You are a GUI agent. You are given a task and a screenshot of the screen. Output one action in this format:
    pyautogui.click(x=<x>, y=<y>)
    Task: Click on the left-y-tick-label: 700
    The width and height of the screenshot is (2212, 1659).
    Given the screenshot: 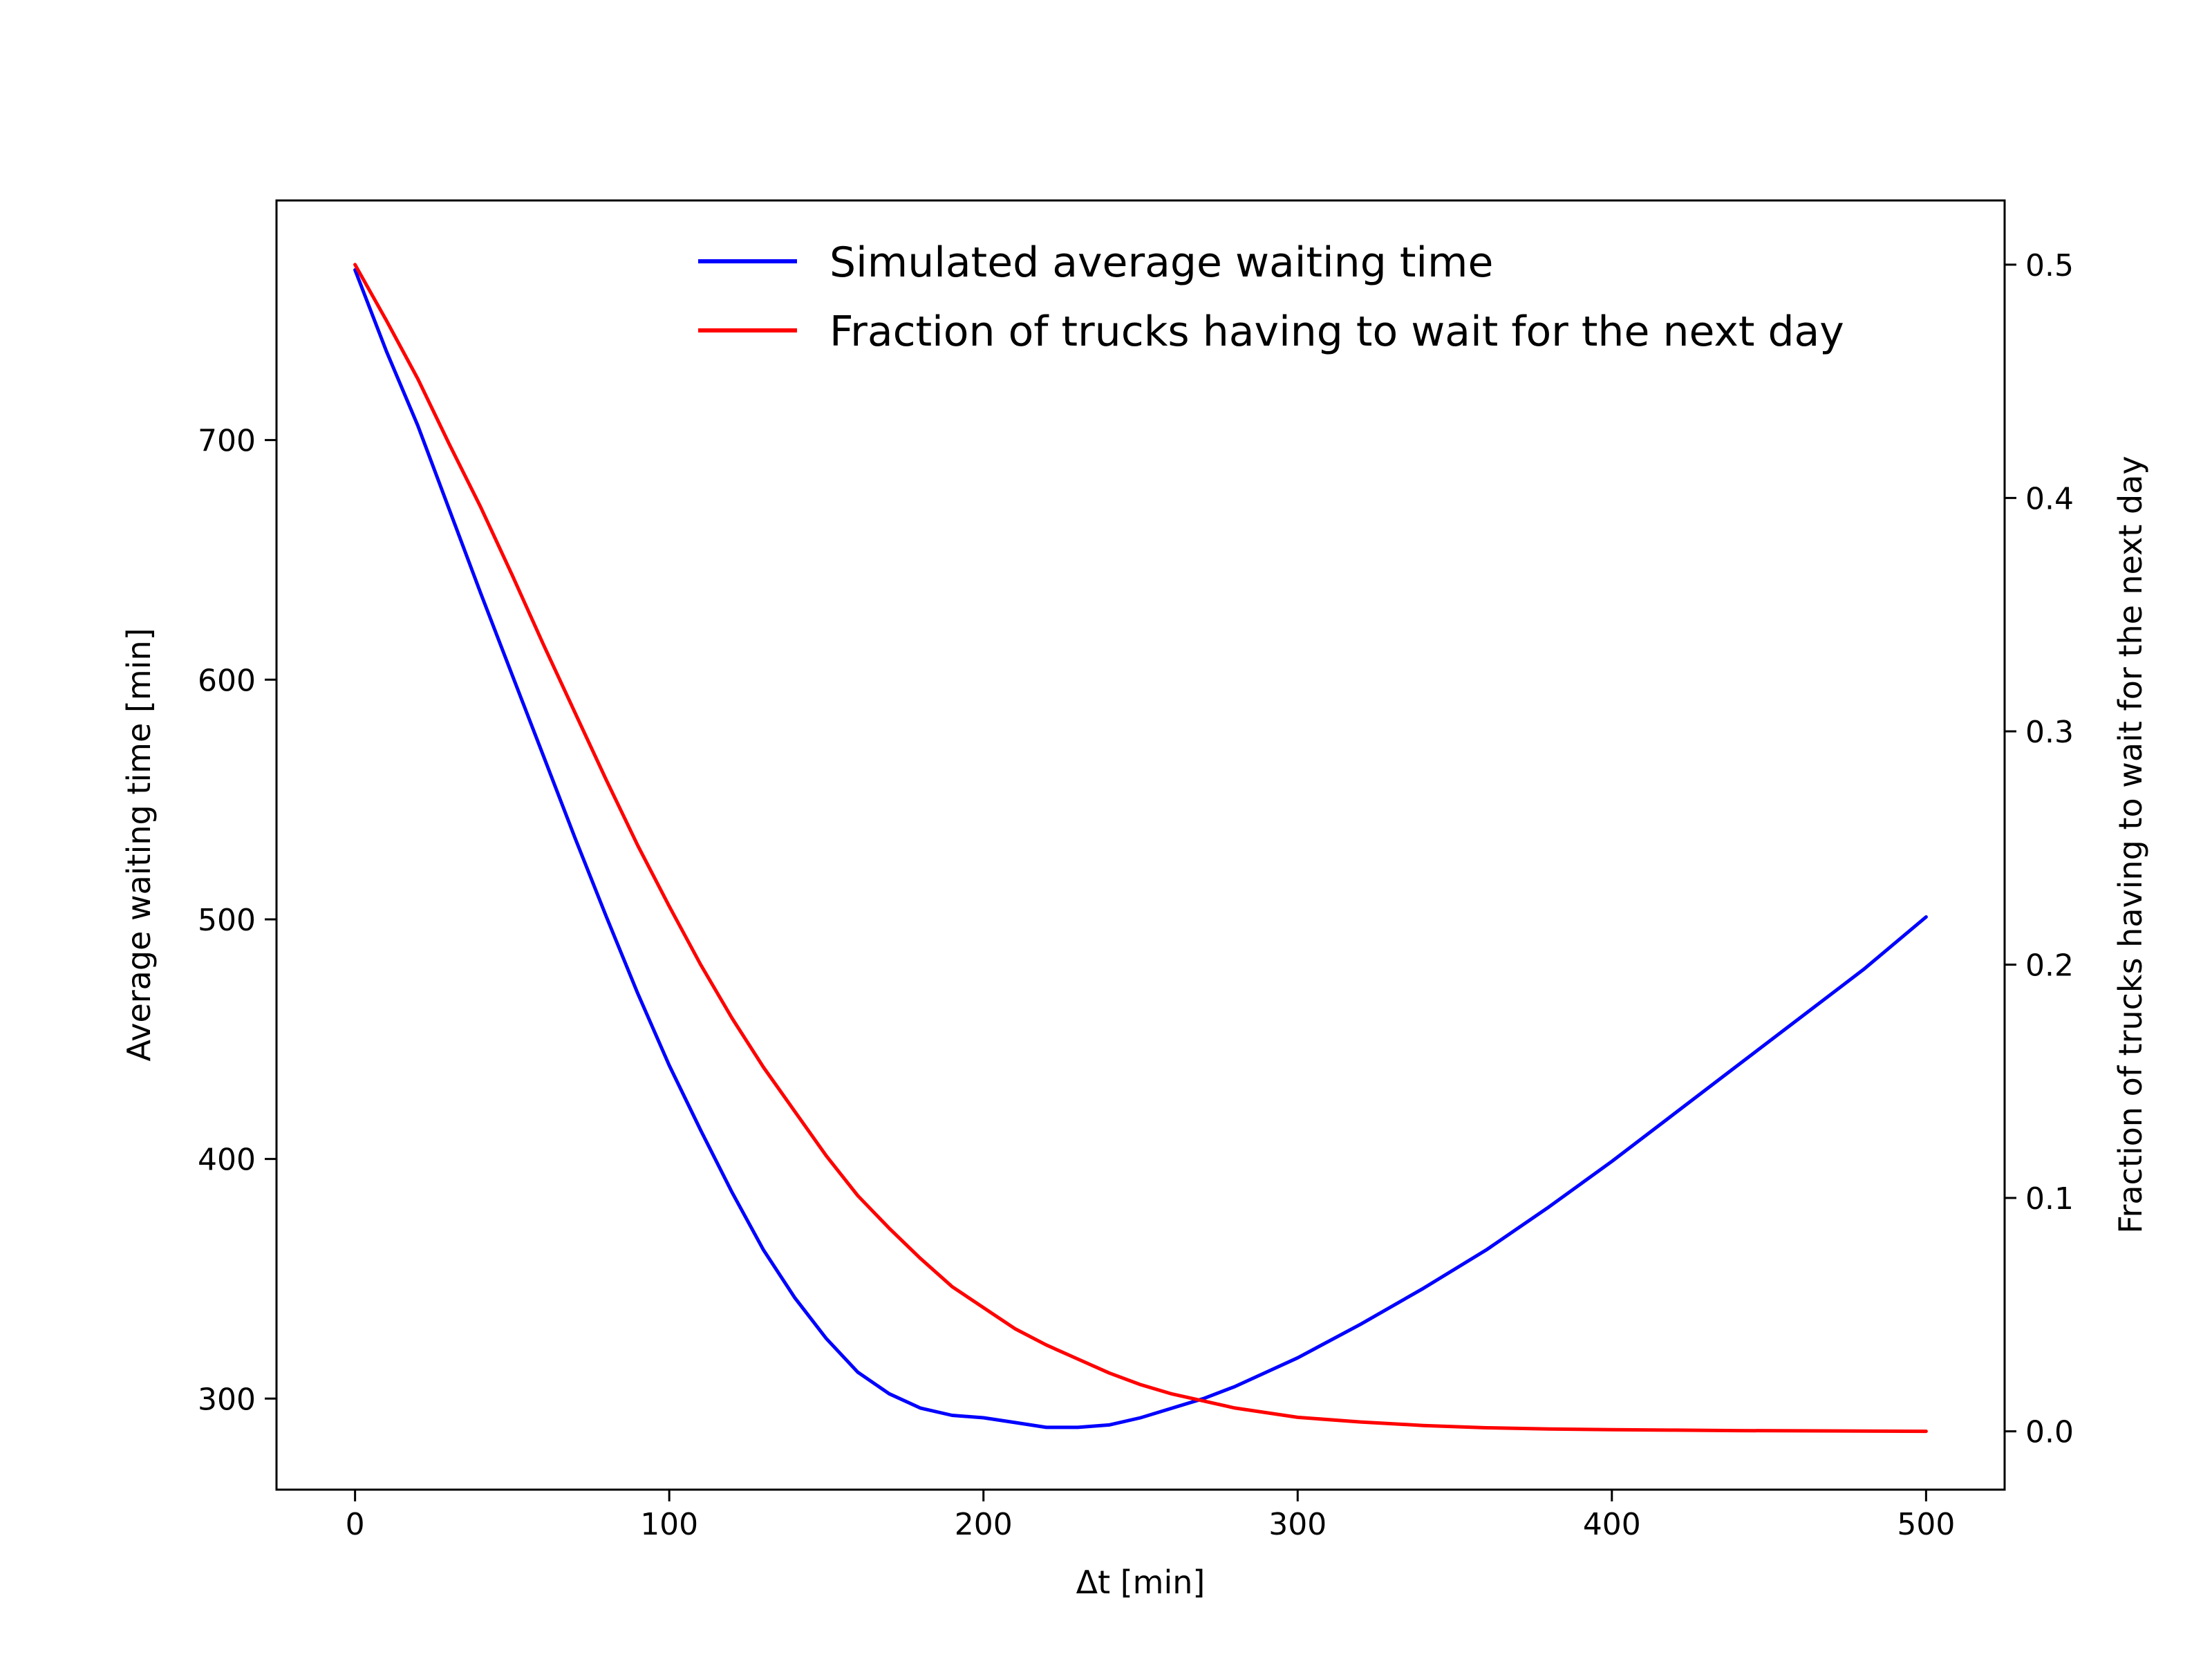 What is the action you would take?
    pyautogui.click(x=227, y=441)
    